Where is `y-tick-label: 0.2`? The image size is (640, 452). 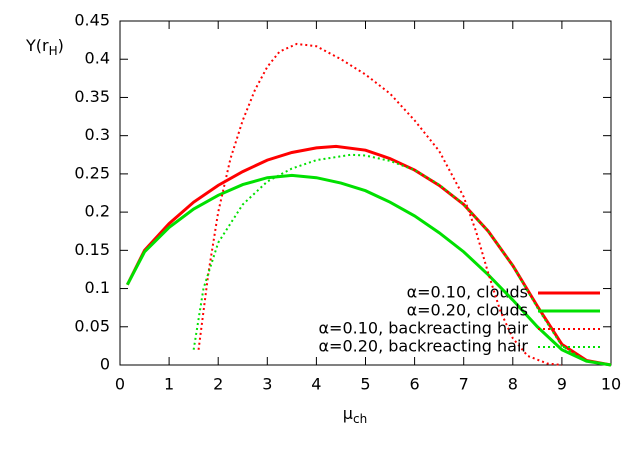
y-tick-label: 0.2 is located at coordinates (97, 211).